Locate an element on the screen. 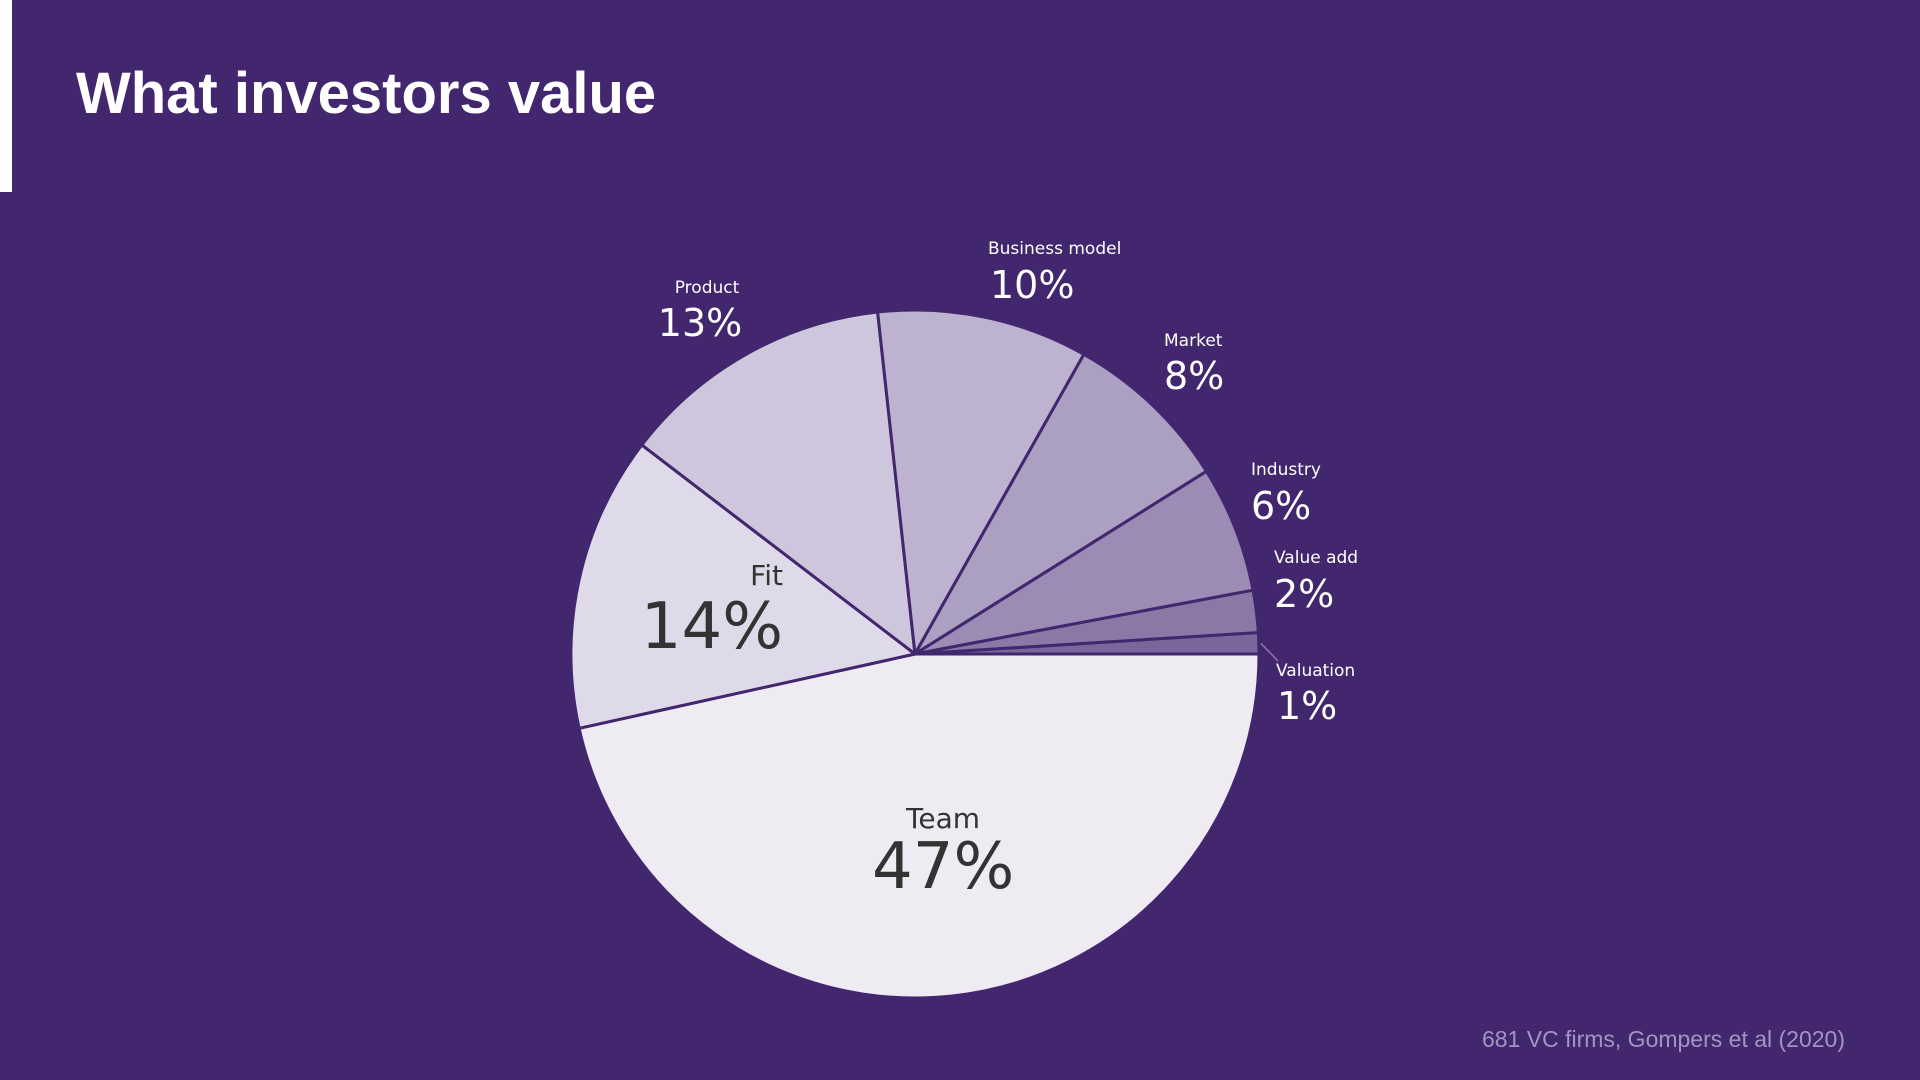 The width and height of the screenshot is (1920, 1080). slice-value-fit: 14% is located at coordinates (712, 627).